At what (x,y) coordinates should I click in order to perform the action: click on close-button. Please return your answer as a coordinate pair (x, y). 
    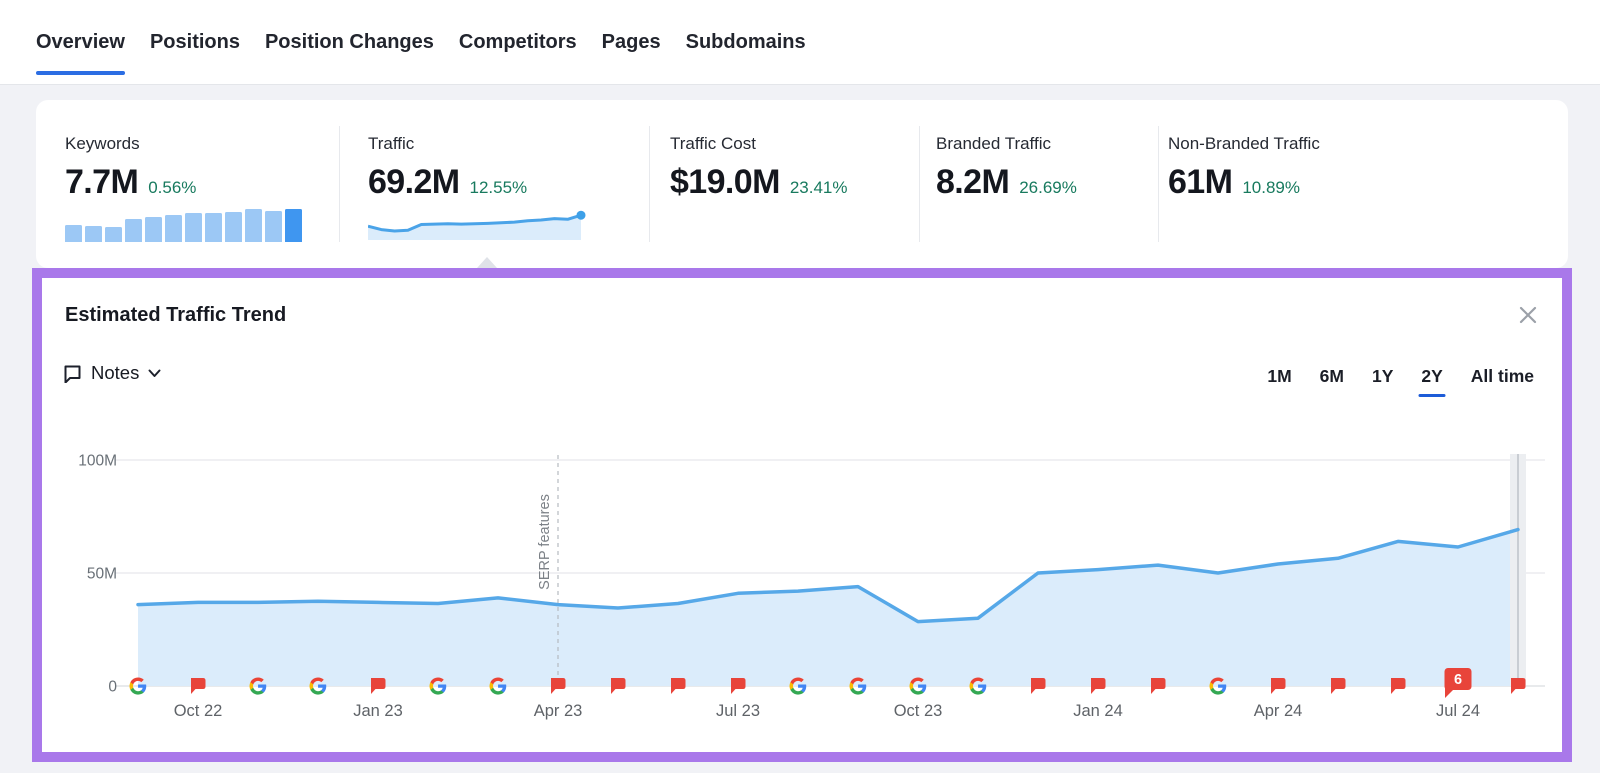
    Looking at the image, I should click on (1528, 316).